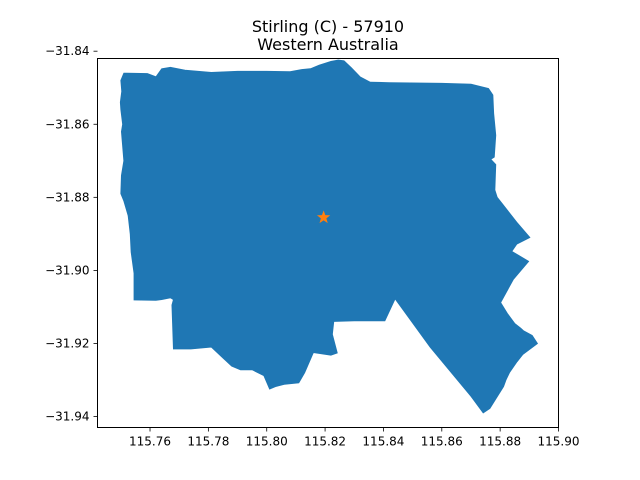 This screenshot has height=480, width=640. Describe the element at coordinates (150, 442) in the screenshot. I see `x-tick-label: 115.76` at that location.